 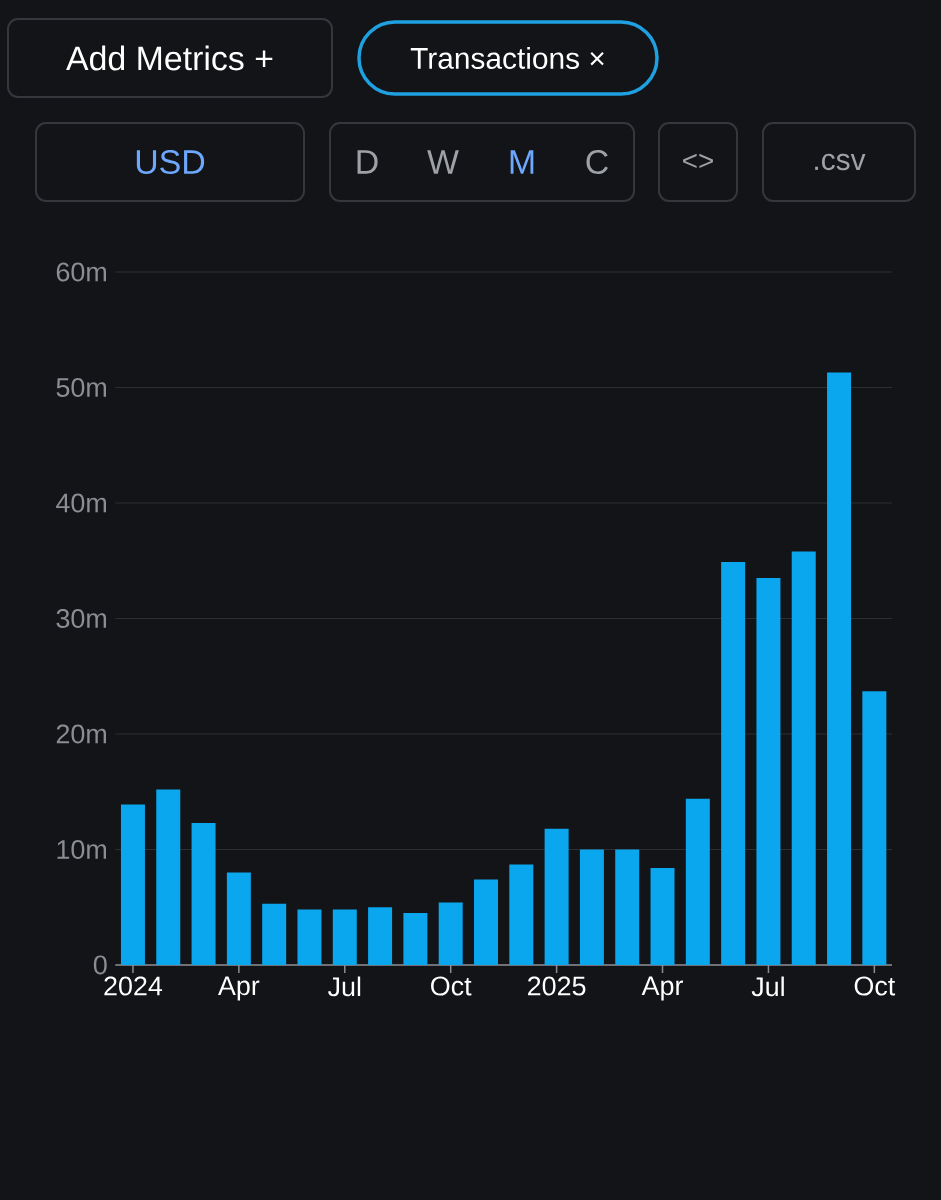 What do you see at coordinates (81, 734) in the screenshot?
I see `y-tick-label: 20m` at bounding box center [81, 734].